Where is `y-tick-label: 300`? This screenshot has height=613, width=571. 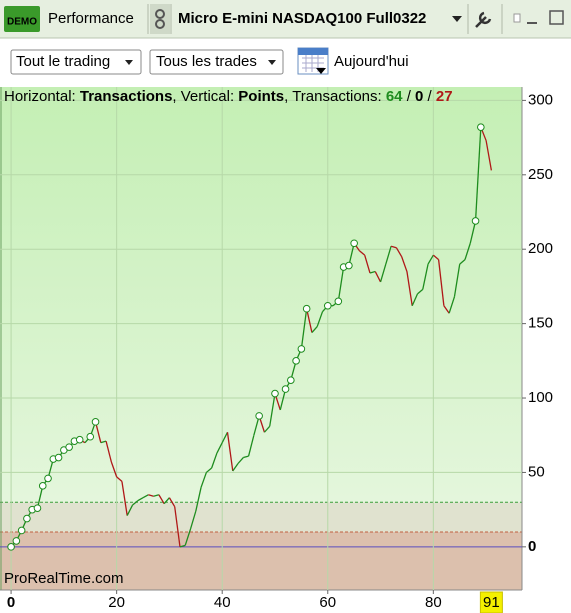
y-tick-label: 300 is located at coordinates (540, 99).